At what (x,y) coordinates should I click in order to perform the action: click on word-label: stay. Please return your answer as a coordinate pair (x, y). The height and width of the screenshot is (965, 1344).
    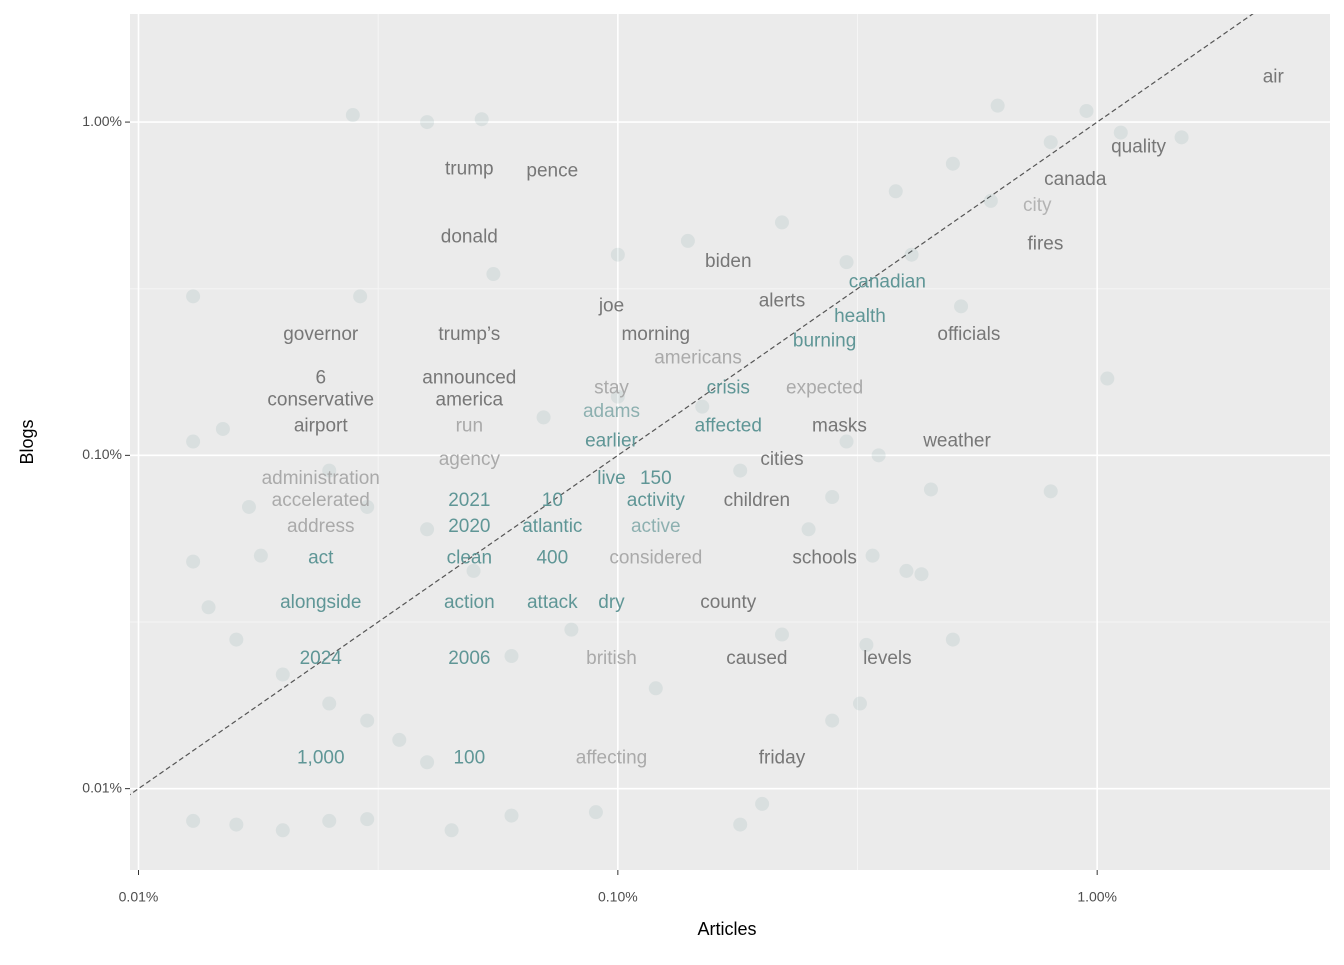
    Looking at the image, I should click on (611, 387).